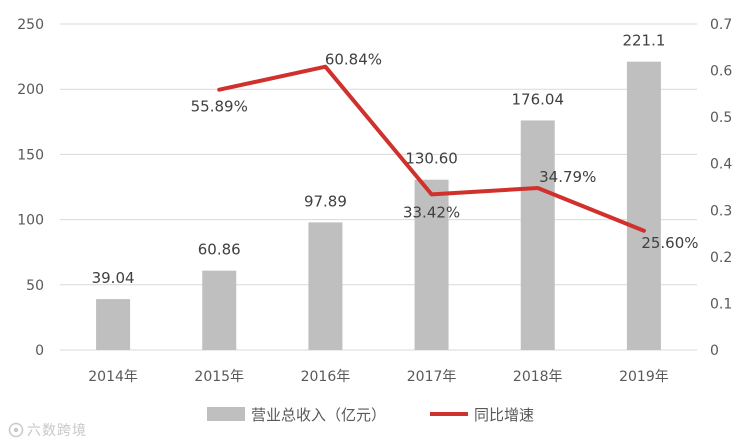 The image size is (750, 447). I want to click on x-tick-label: 2015年, so click(219, 377).